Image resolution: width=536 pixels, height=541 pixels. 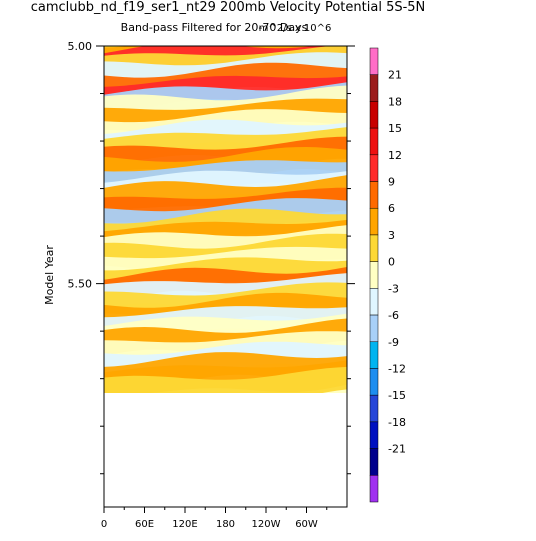 What do you see at coordinates (391, 208) in the screenshot?
I see `colorbar-label: 6` at bounding box center [391, 208].